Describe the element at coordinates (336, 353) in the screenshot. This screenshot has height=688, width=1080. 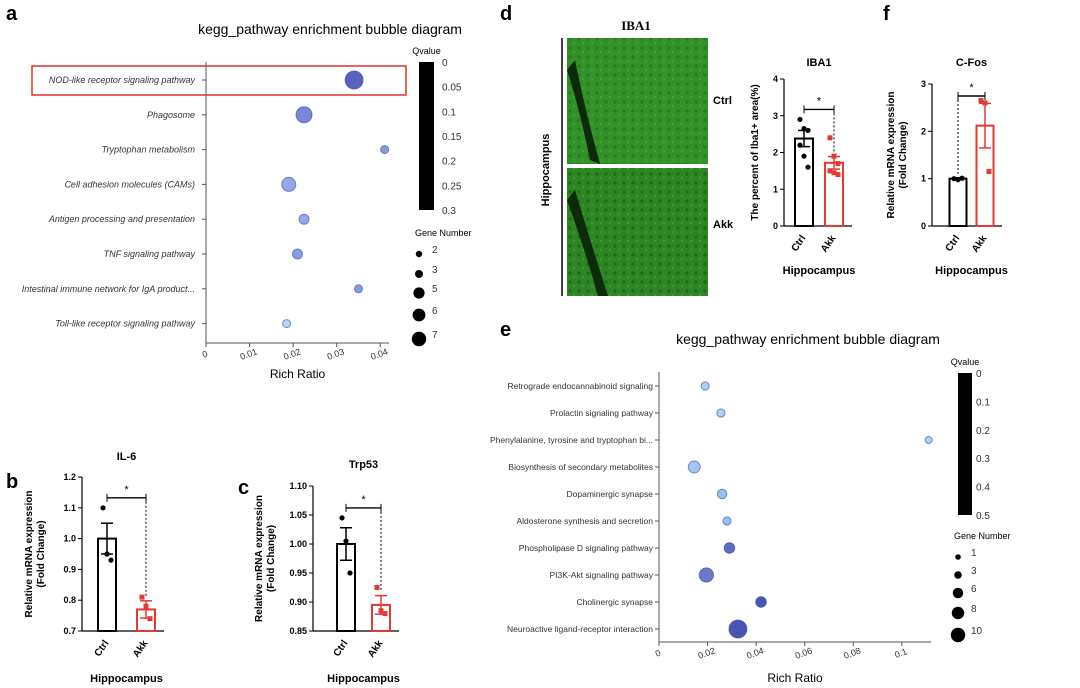
I see `x-tick-label: 0.03` at that location.